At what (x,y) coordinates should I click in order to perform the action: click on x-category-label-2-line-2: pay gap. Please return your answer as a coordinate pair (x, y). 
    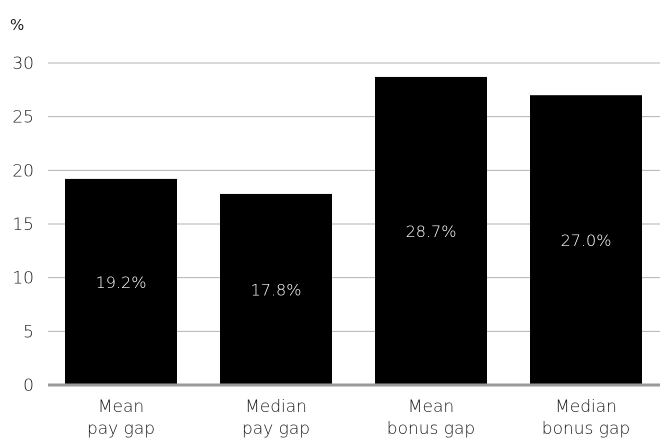
    Looking at the image, I should click on (276, 428).